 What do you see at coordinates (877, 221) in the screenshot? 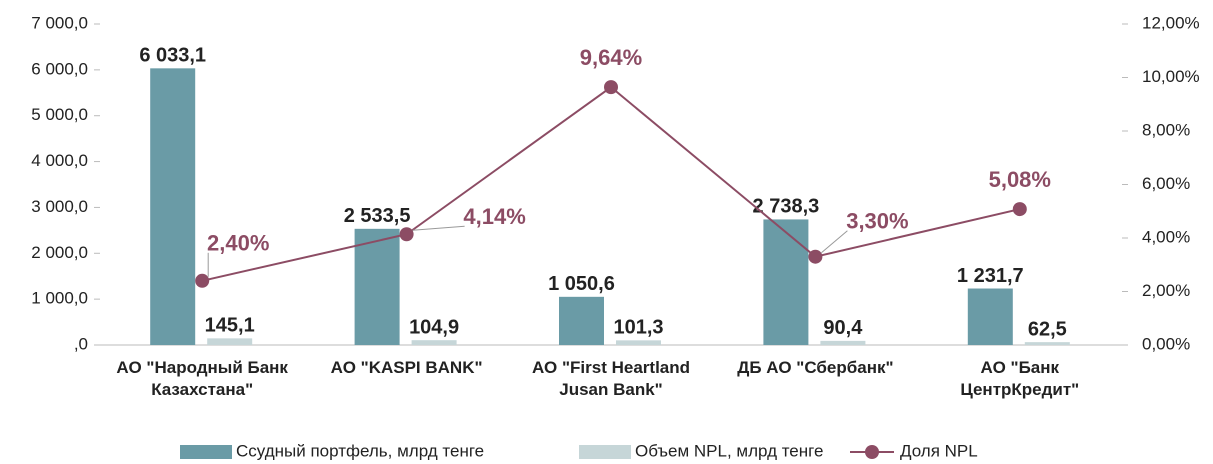
I see `line-value-label: 3,30%` at bounding box center [877, 221].